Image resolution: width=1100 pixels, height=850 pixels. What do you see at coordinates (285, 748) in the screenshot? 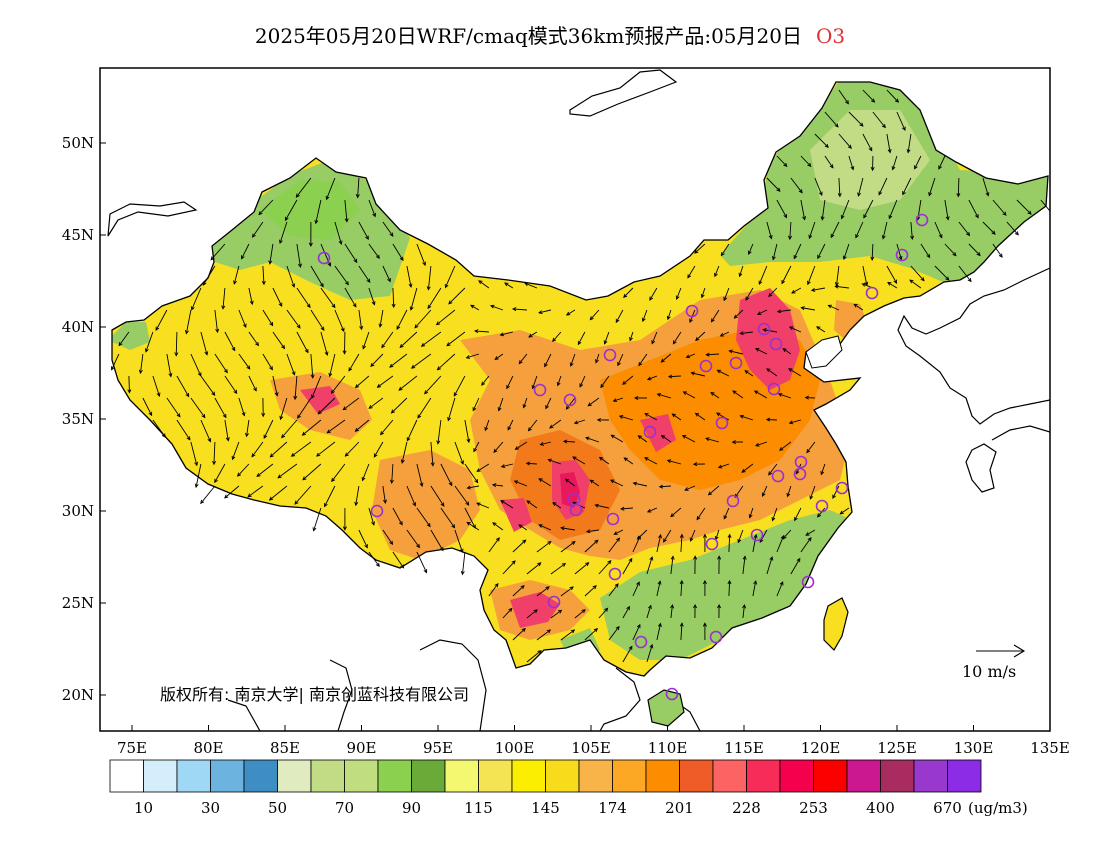
I see `lon-label: 85E` at bounding box center [285, 748].